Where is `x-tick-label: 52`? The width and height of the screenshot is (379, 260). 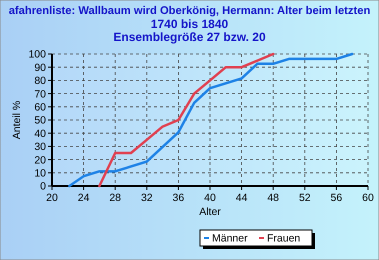 x-tick-label: 52 is located at coordinates (304, 198).